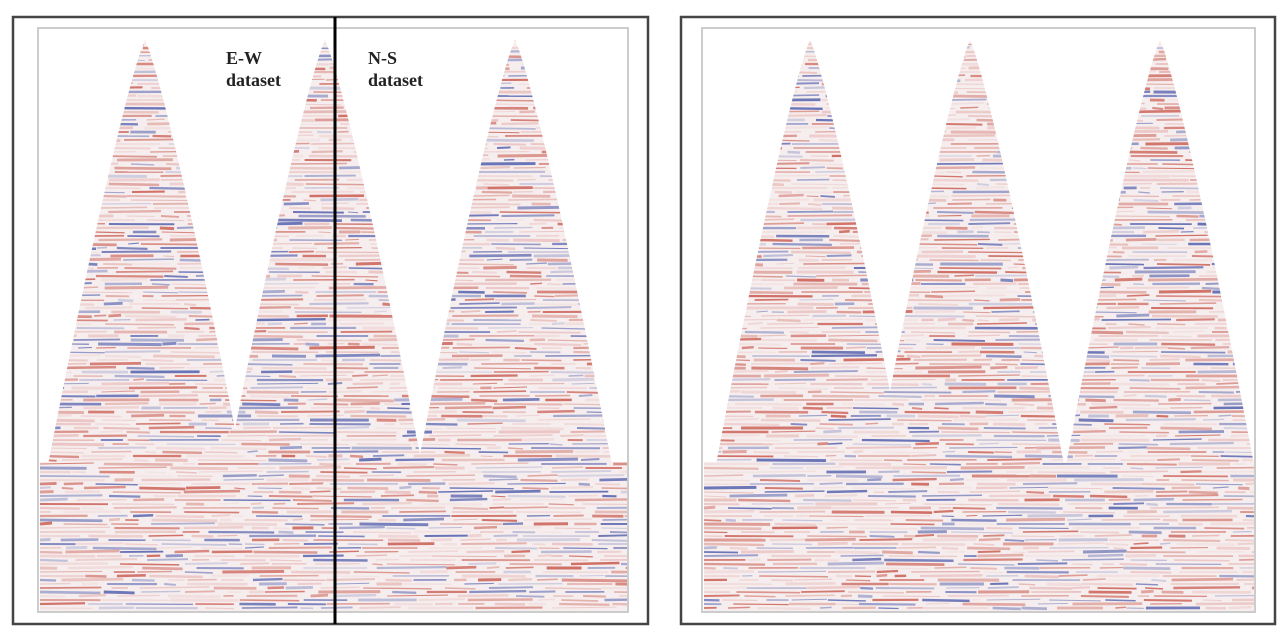  Describe the element at coordinates (253, 80) in the screenshot. I see `annotation: dataset` at that location.